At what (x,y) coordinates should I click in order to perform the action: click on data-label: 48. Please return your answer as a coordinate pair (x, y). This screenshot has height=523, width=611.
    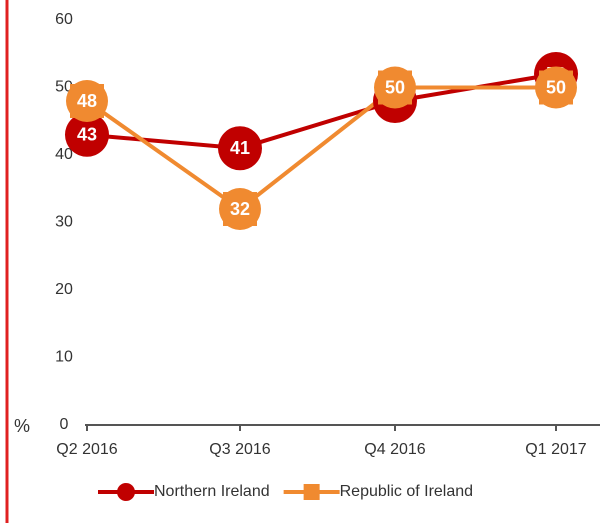
    Looking at the image, I should click on (87, 101).